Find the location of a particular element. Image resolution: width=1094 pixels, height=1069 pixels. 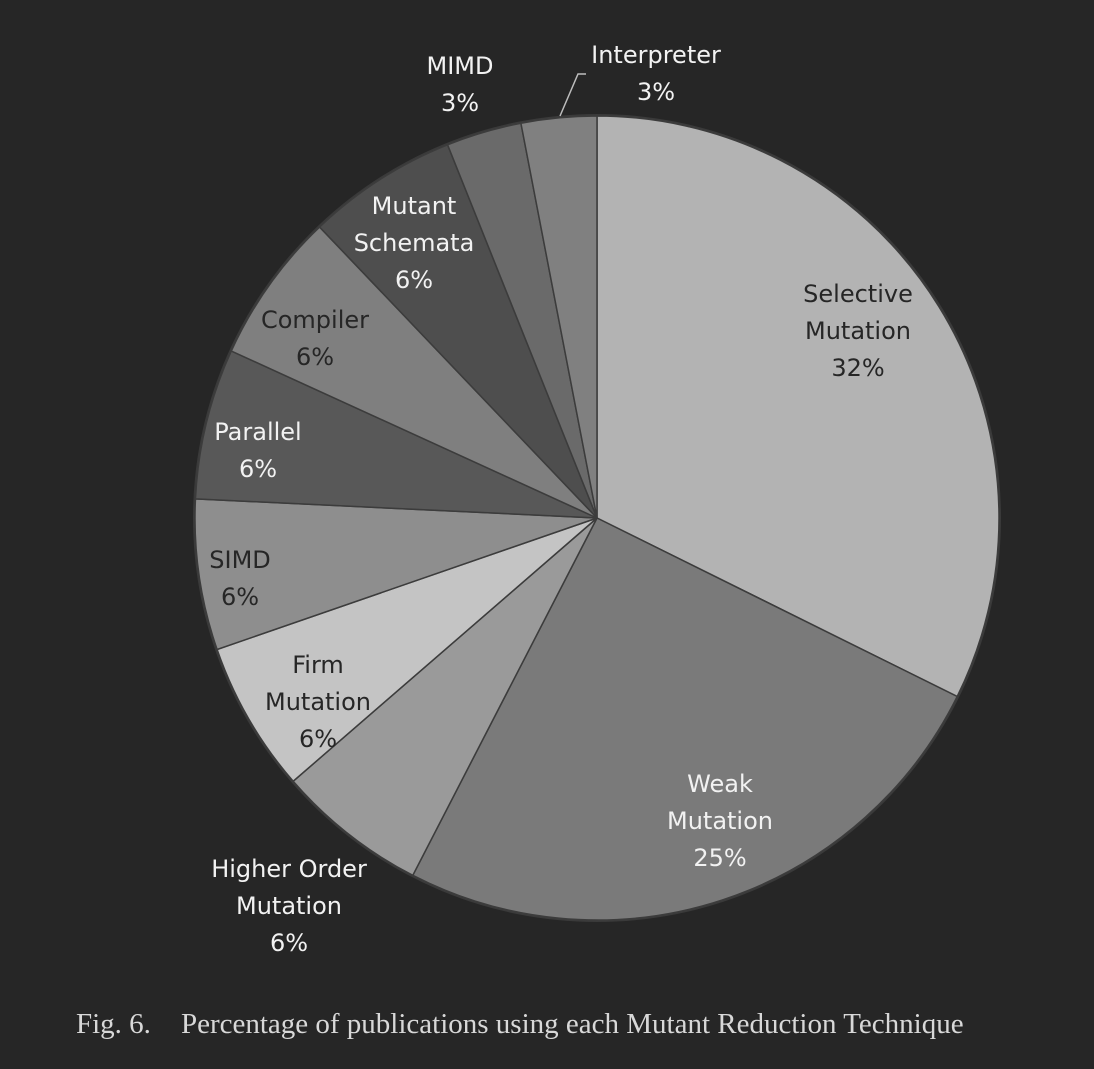

leader-line-interpreter is located at coordinates (572, 95).